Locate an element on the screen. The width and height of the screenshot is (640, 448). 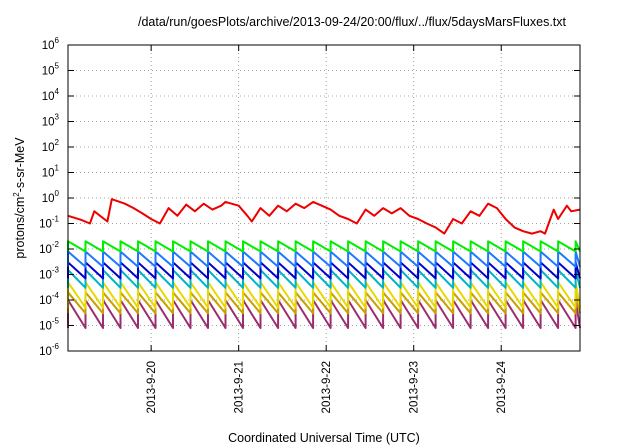
y-tick-label: 10¹ is located at coordinates (51, 172).